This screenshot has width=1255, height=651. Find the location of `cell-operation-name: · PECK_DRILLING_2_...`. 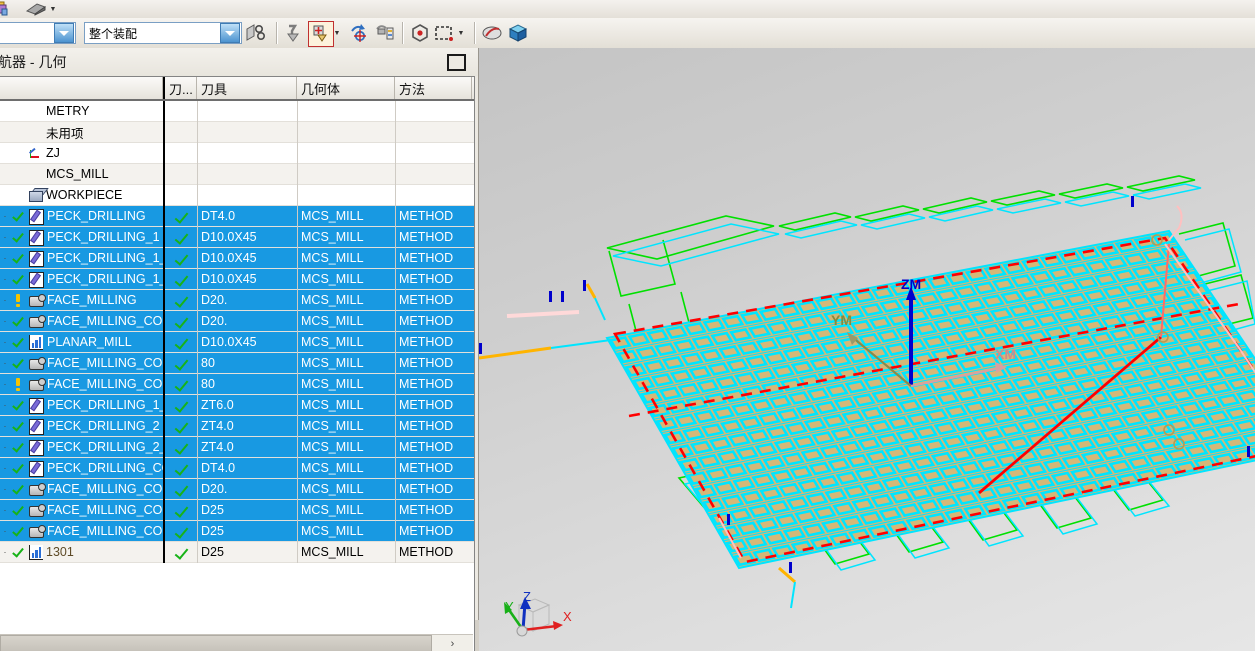

cell-operation-name: · PECK_DRILLING_2_... is located at coordinates (81, 447).